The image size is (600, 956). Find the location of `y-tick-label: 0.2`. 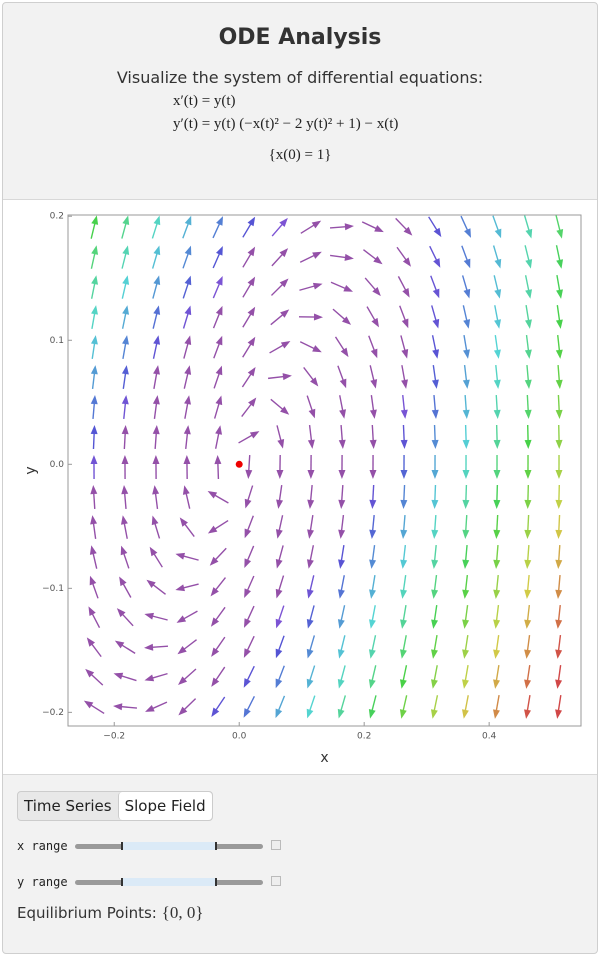

y-tick-label: 0.2 is located at coordinates (57, 217).